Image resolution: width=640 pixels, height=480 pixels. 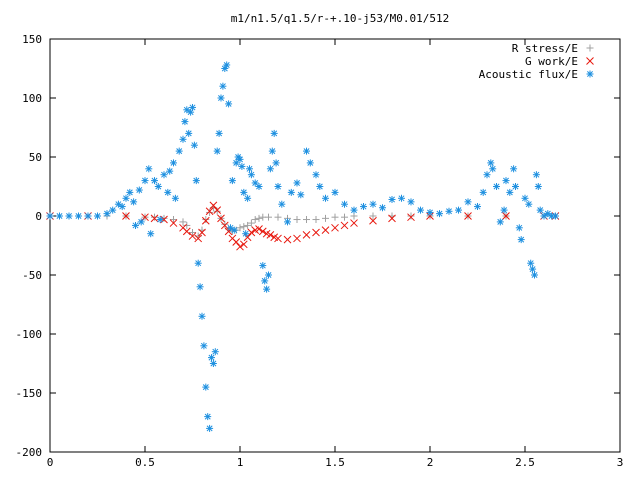 What do you see at coordinates (340, 18) in the screenshot?
I see `chart-title: m1/n1.5/q1.5/r-+.10-j53/M0.01/512` at bounding box center [340, 18].